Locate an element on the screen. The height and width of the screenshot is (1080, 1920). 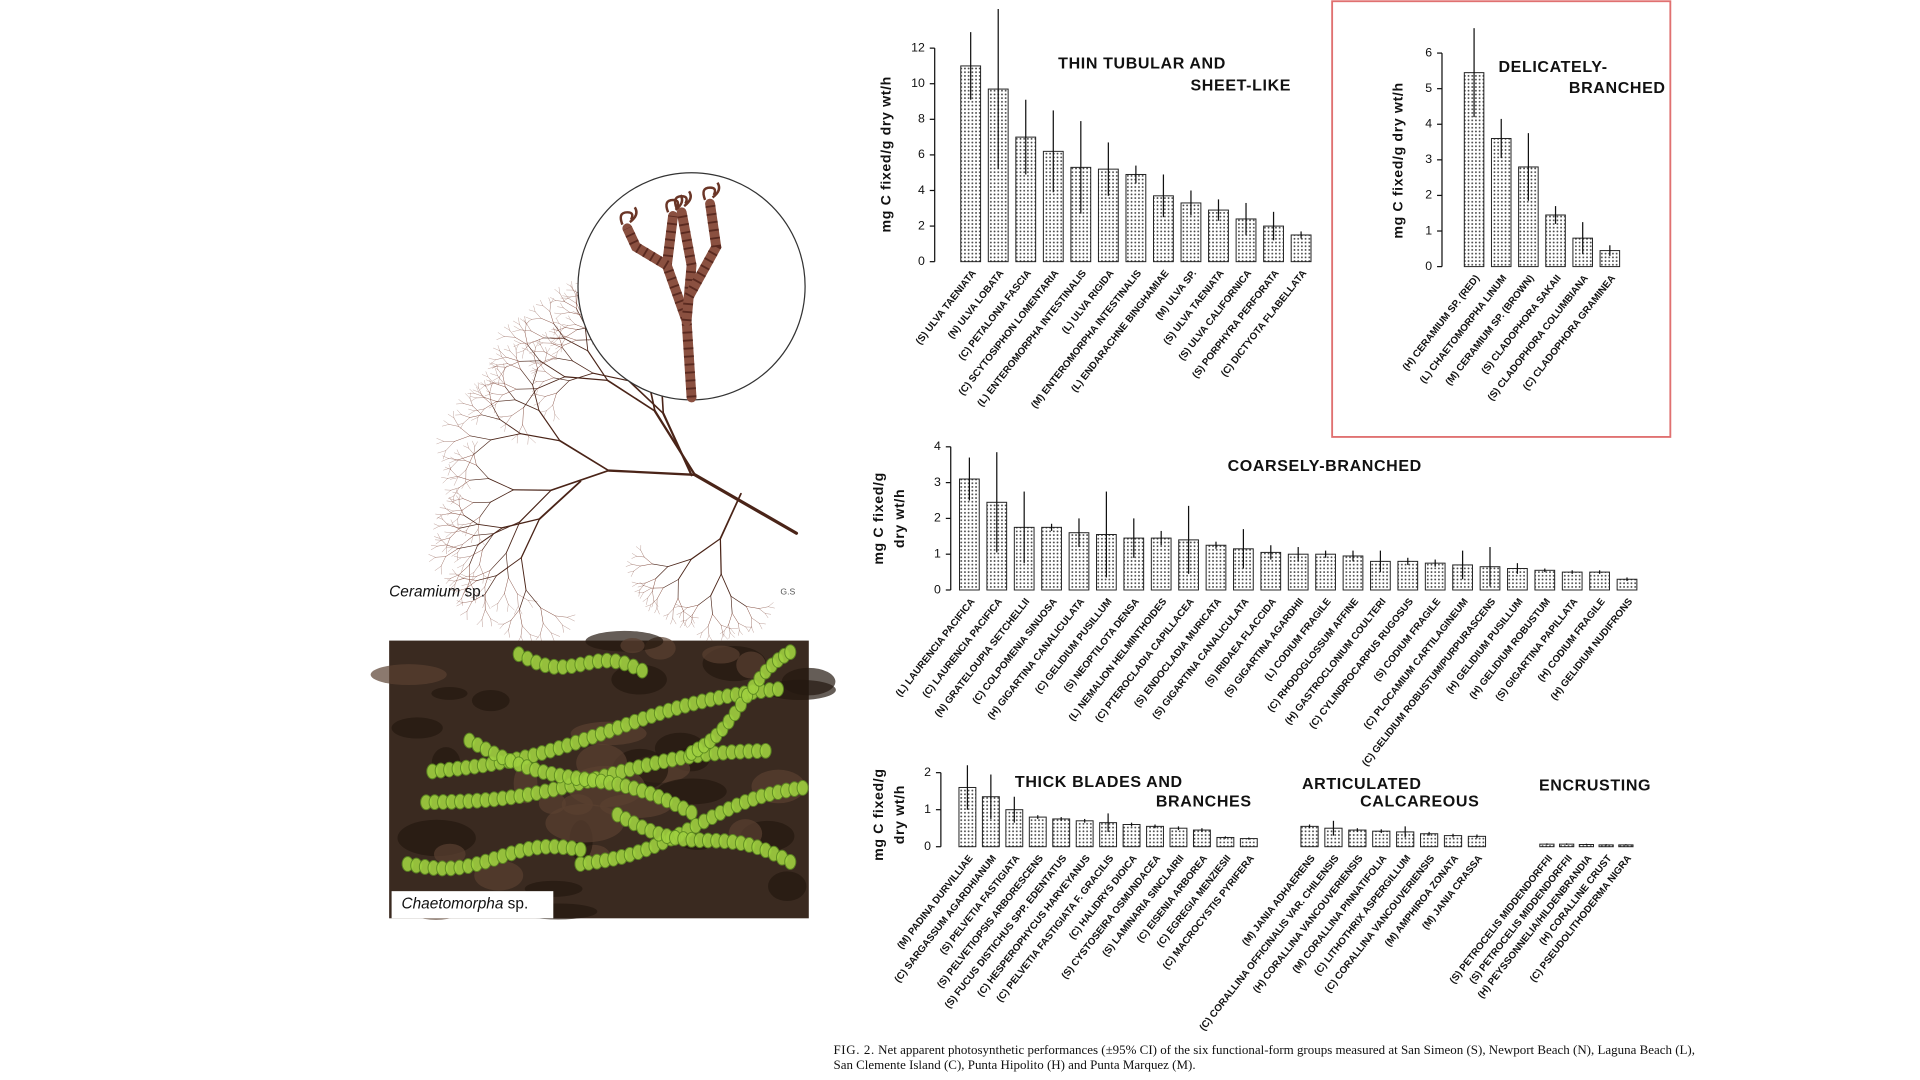
genus: Ceramium is located at coordinates (424, 592).